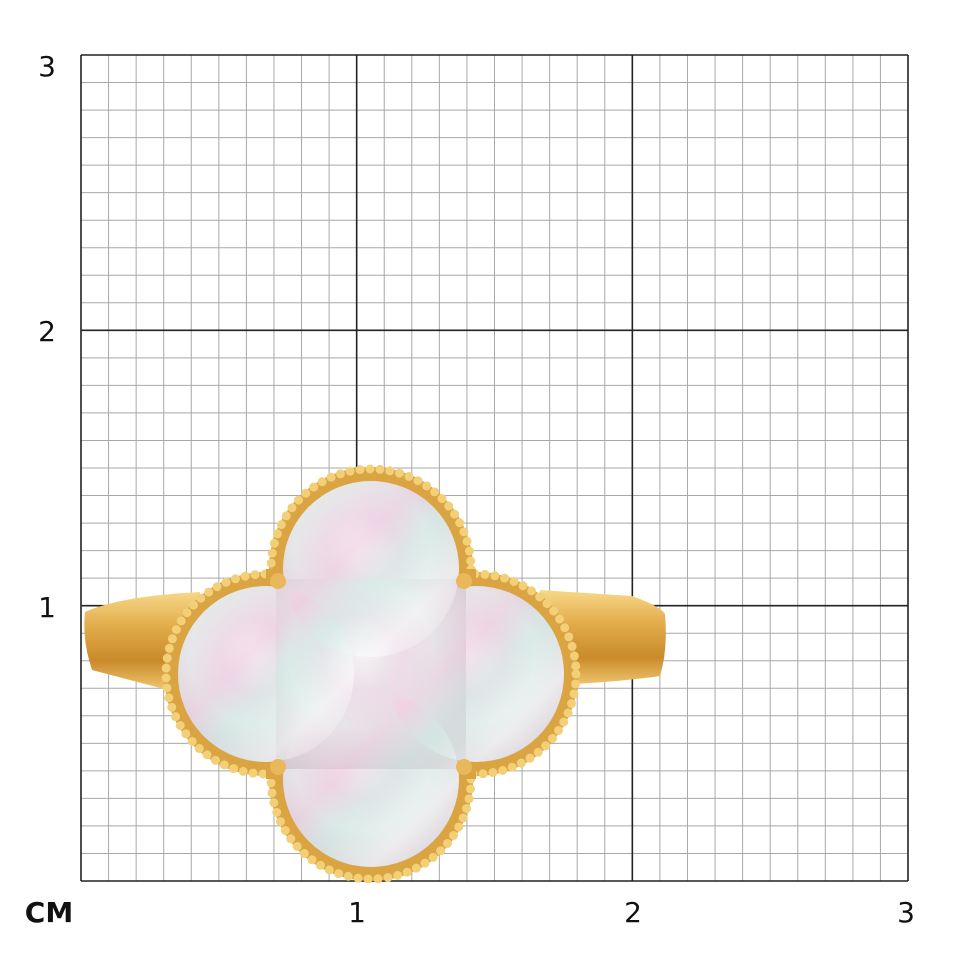  I want to click on y-label-2: 2, so click(47, 331).